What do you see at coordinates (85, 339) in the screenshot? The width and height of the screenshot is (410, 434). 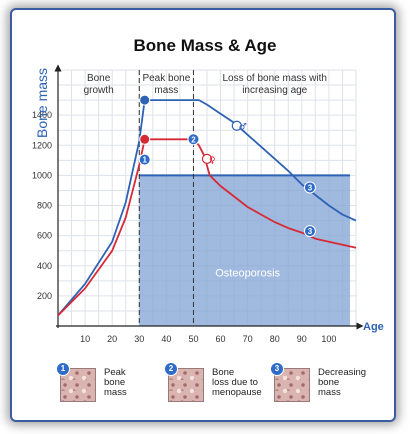 I see `x-tick-label: 10` at bounding box center [85, 339].